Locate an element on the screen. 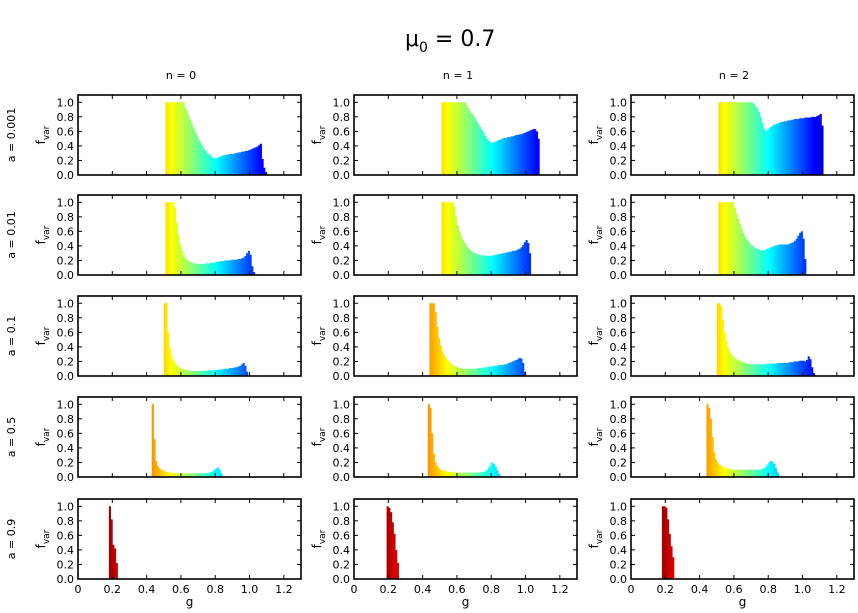 The height and width of the screenshot is (613, 858). x-tick-label: 1.2 is located at coordinates (837, 589).